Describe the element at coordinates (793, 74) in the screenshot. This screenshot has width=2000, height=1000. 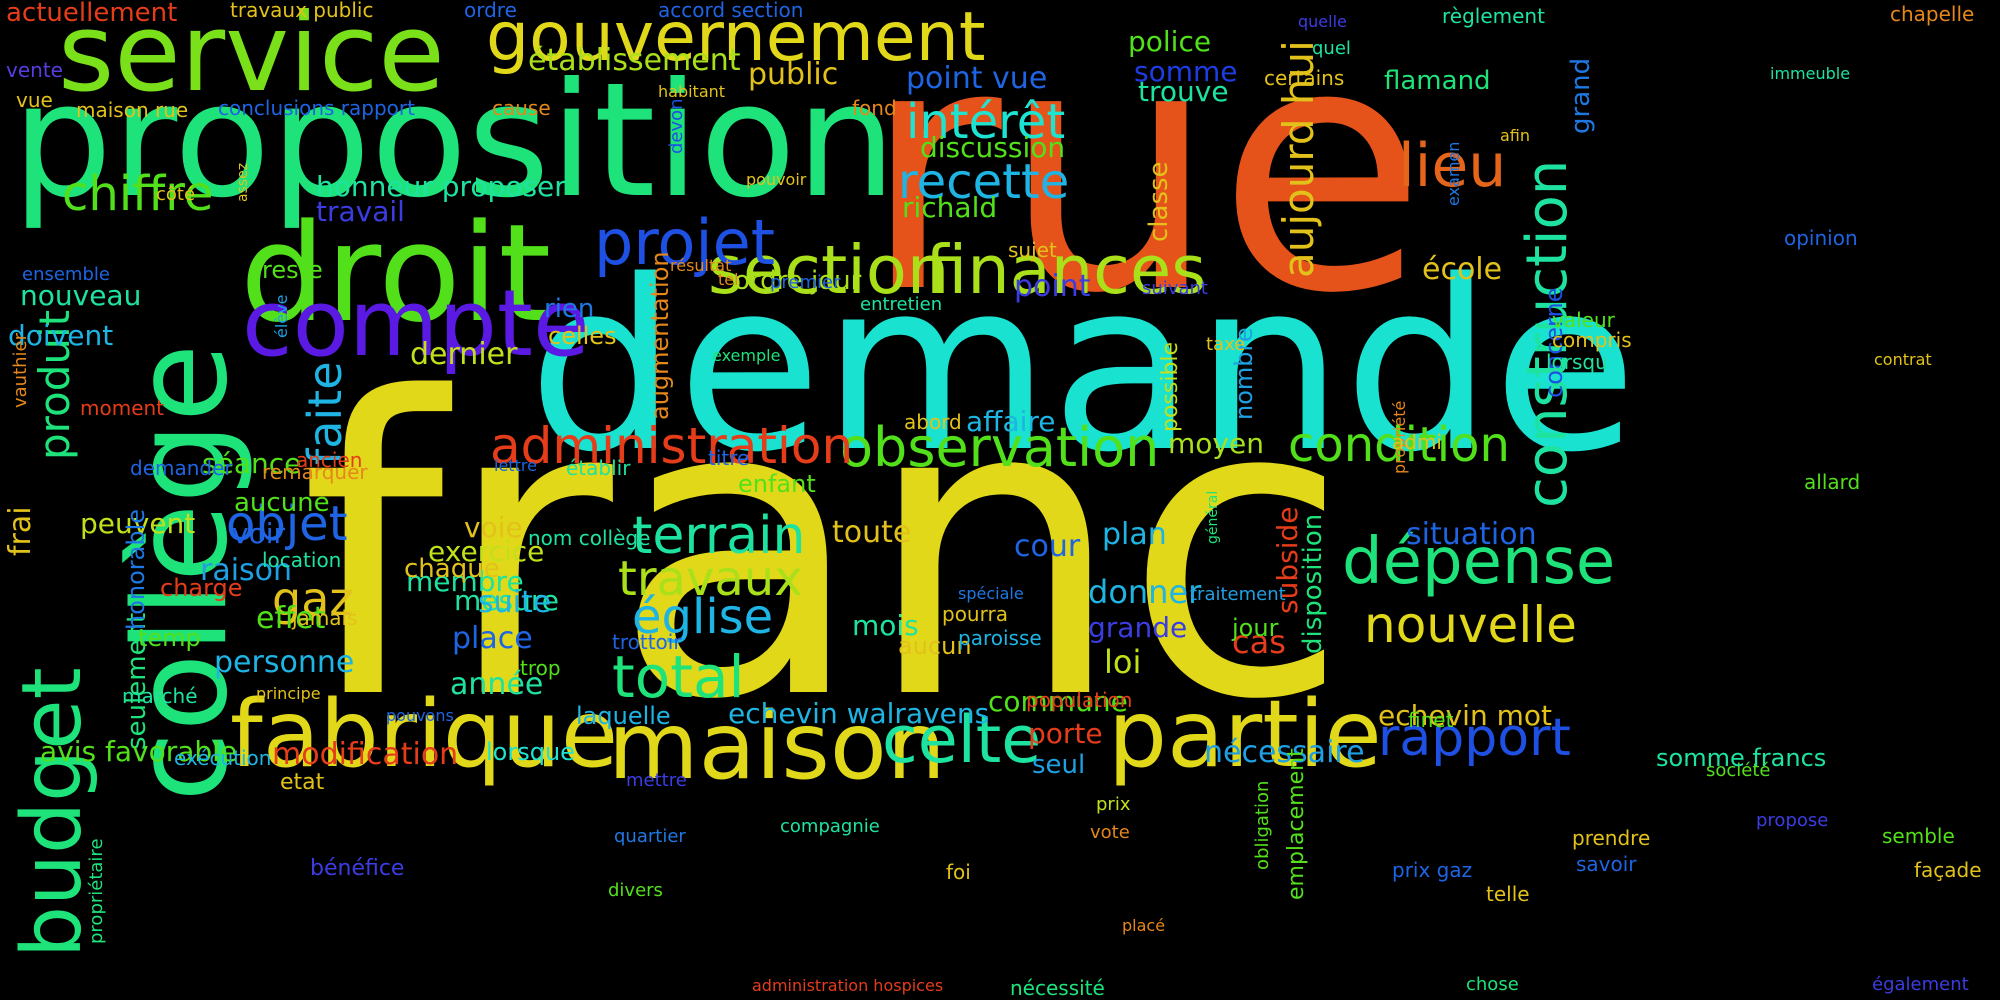
I see `word-public: public` at that location.